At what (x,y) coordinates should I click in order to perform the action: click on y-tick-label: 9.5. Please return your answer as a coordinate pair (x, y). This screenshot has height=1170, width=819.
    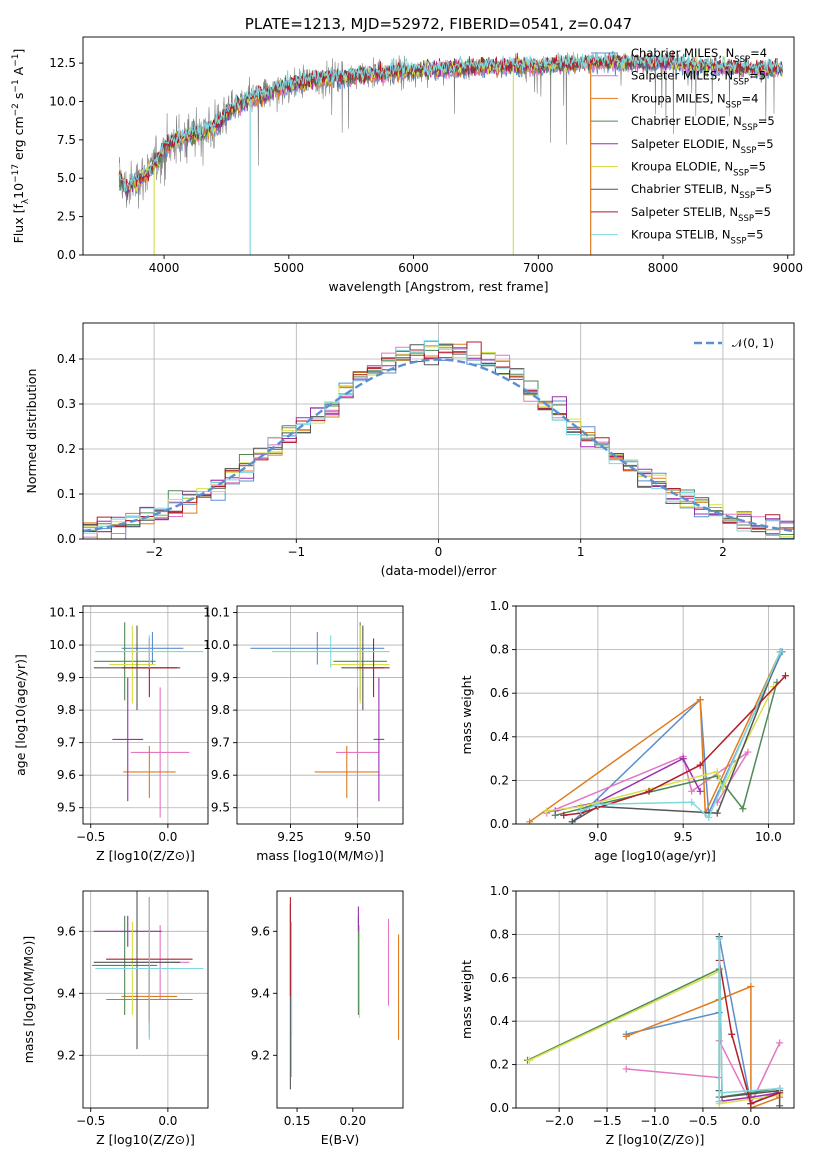
    Looking at the image, I should click on (66, 808).